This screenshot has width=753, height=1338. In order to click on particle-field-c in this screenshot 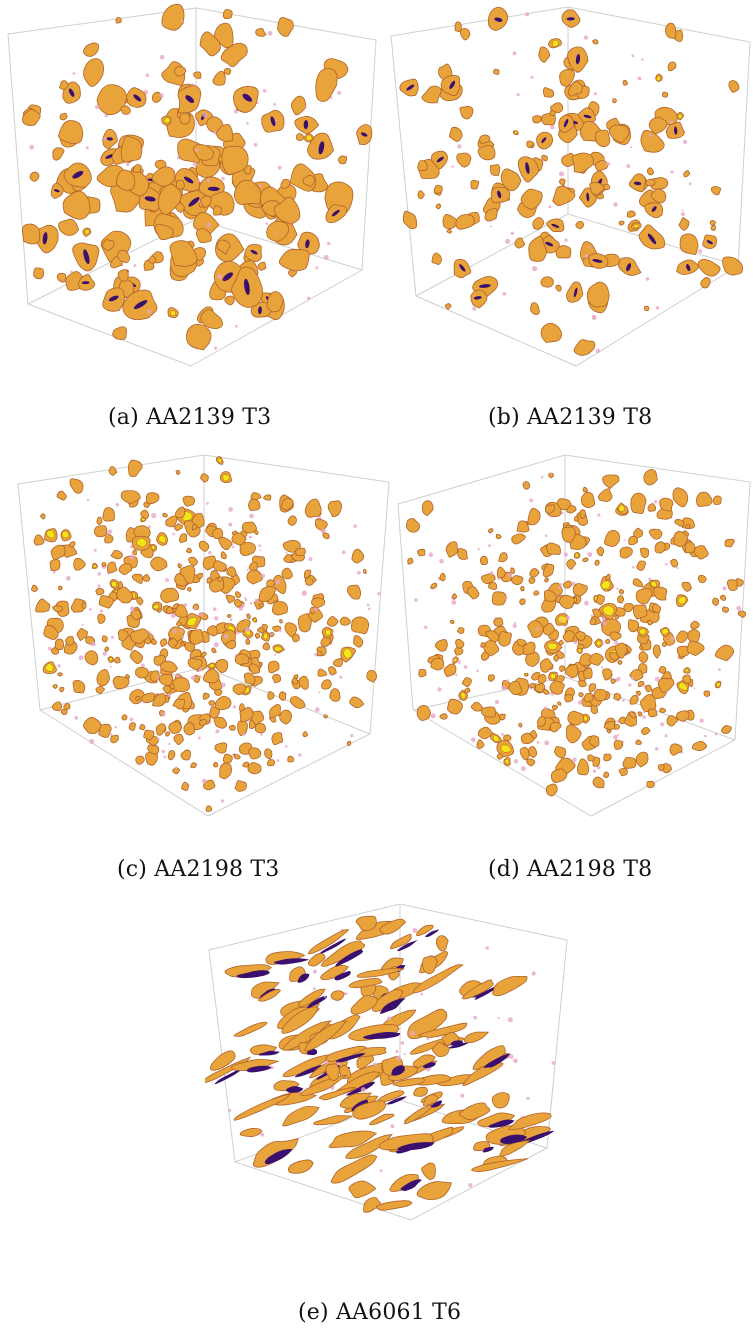, I will do `click(205, 634)`.